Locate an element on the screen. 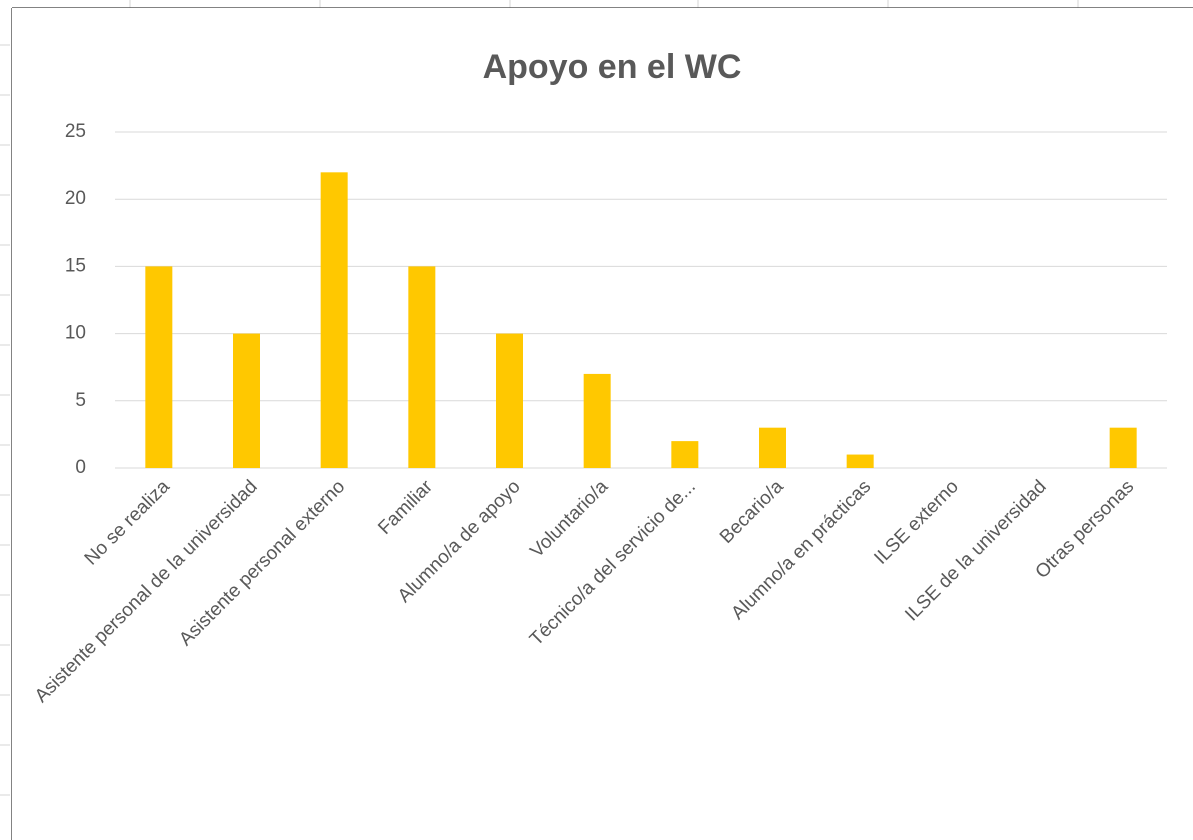 The width and height of the screenshot is (1193, 840). chart-title: Apoyo en el WC is located at coordinates (612, 67).